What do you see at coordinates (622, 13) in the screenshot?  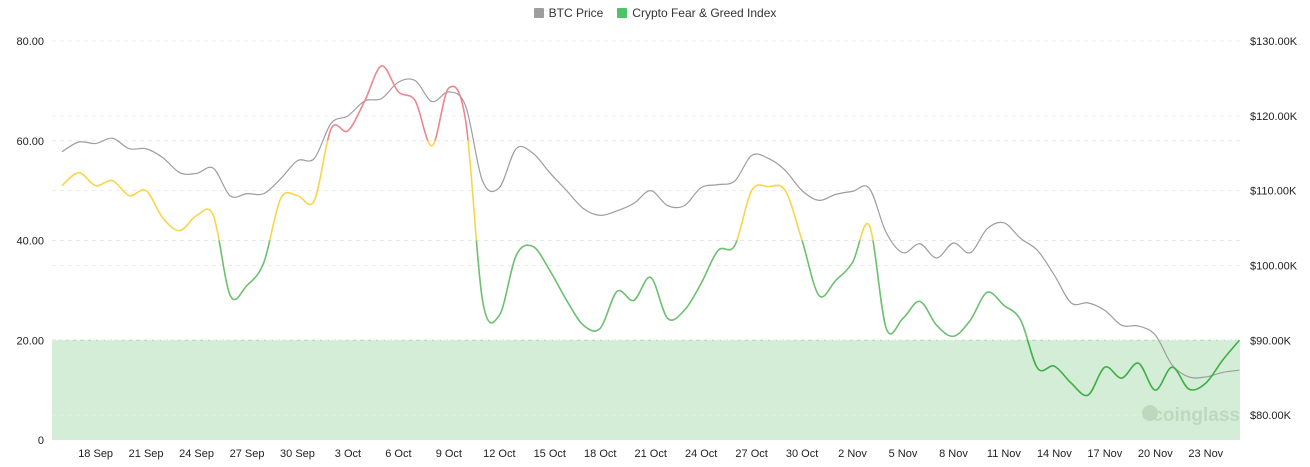 I see `legend-swatch-fgi` at bounding box center [622, 13].